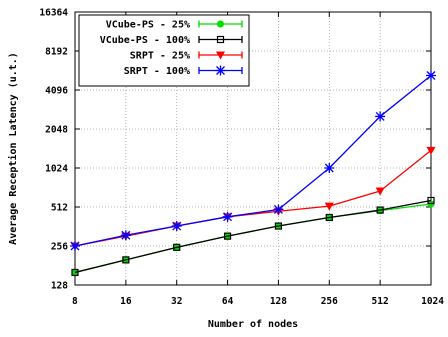  What do you see at coordinates (148, 25) in the screenshot?
I see `legend-label: VCube-PS - 25%` at bounding box center [148, 25].